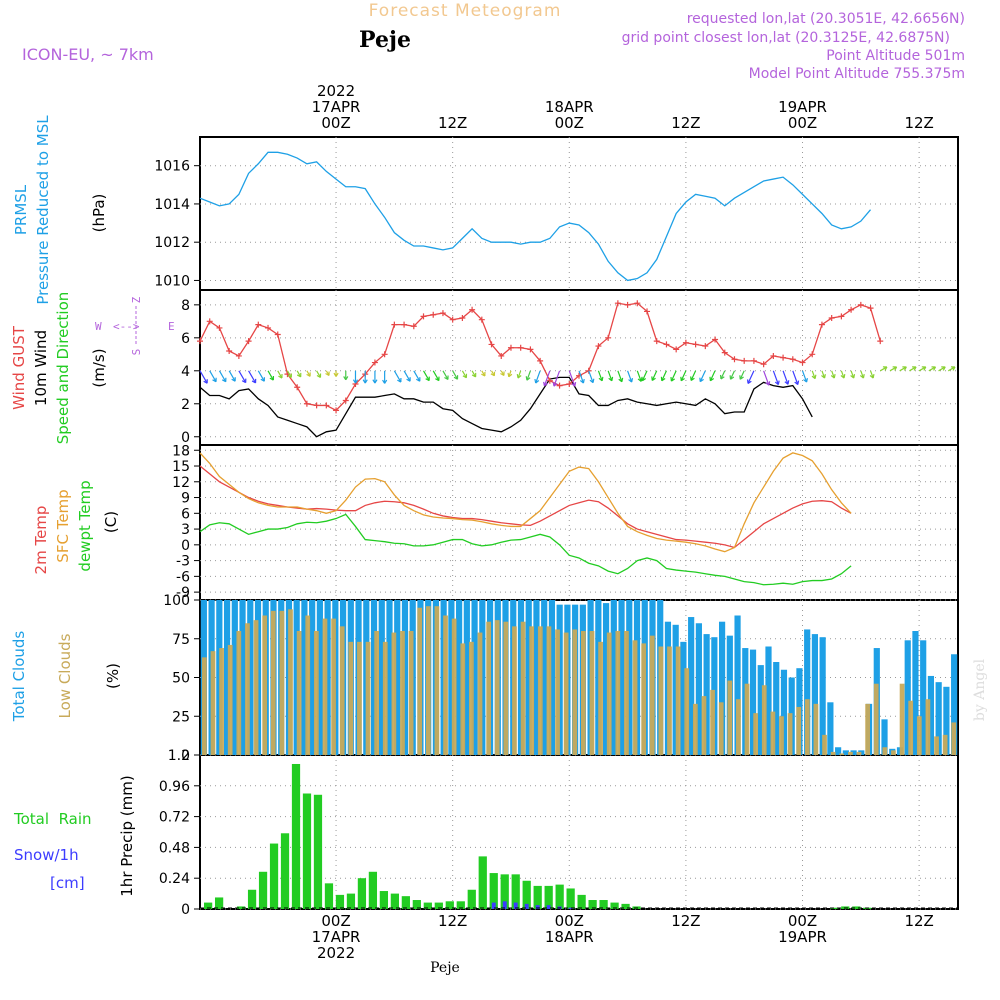  I want to click on precip-tick-label: 0.96, so click(174, 787).